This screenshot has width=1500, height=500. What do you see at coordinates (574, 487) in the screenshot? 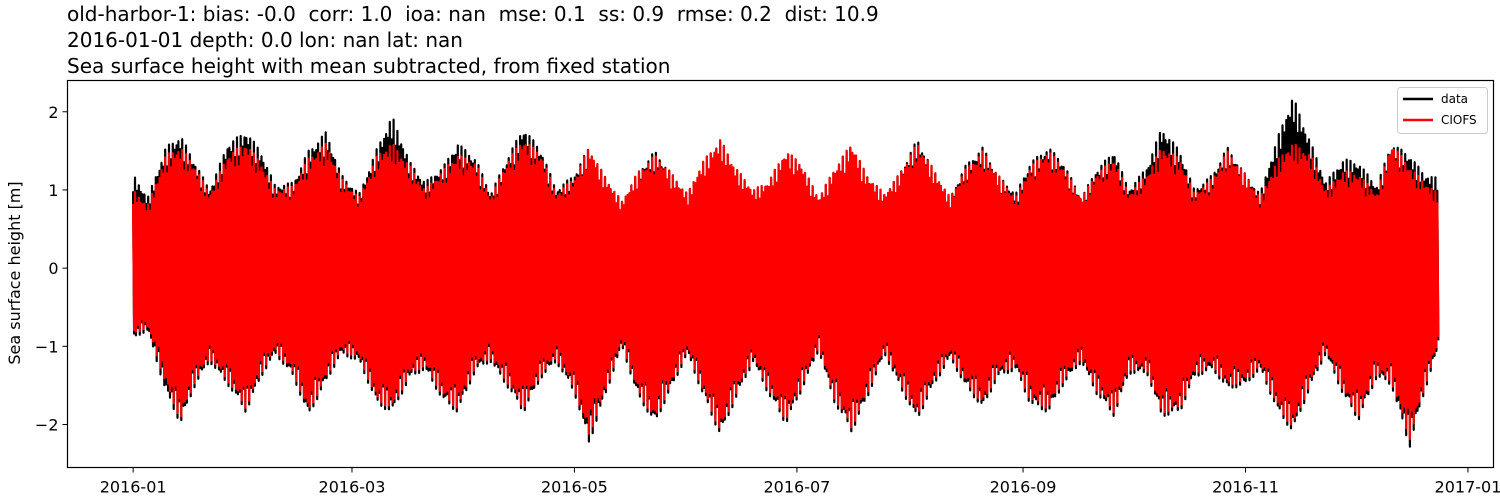
I see `x-tick-label: 2016-05` at bounding box center [574, 487].